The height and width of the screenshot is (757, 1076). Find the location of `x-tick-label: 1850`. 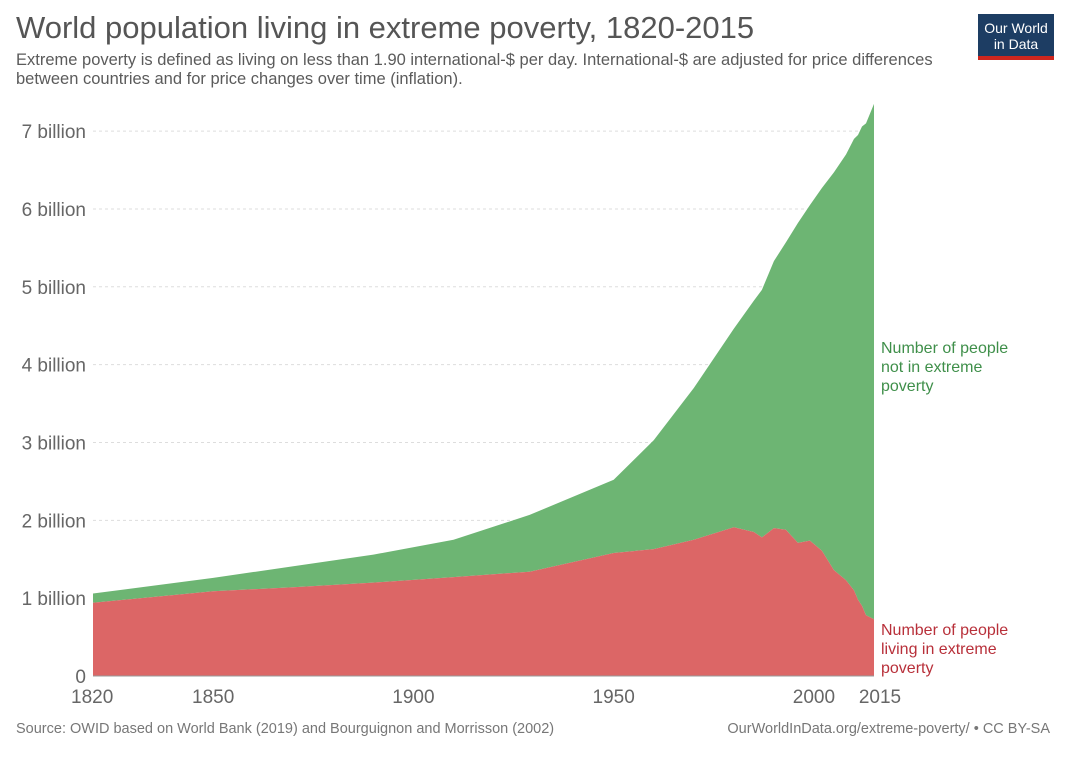

x-tick-label: 1850 is located at coordinates (213, 697).